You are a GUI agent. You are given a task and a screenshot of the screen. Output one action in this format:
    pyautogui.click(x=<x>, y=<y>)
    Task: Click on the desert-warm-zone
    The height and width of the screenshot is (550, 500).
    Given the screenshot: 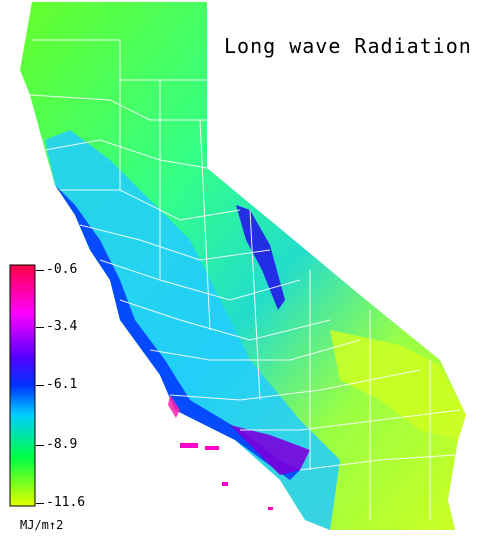 What is the action you would take?
    pyautogui.click(x=398, y=385)
    